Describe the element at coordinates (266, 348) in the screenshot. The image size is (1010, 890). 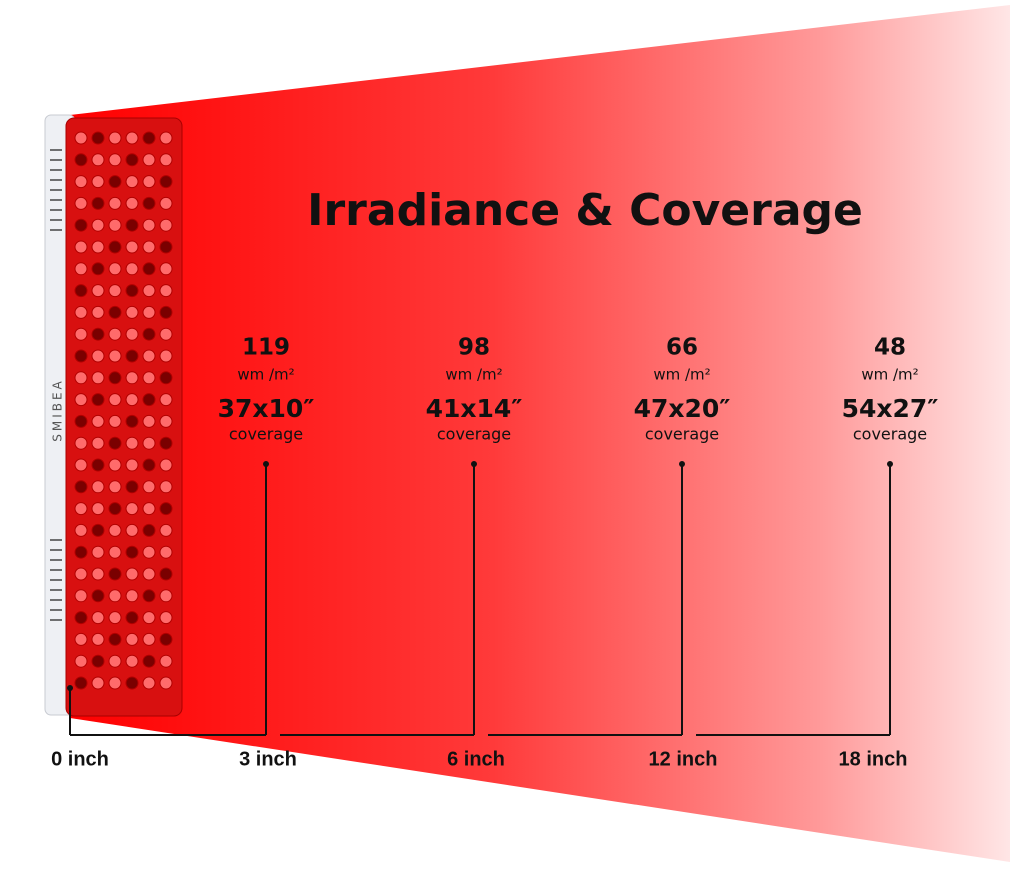
I see `irradiance: 119` at that location.